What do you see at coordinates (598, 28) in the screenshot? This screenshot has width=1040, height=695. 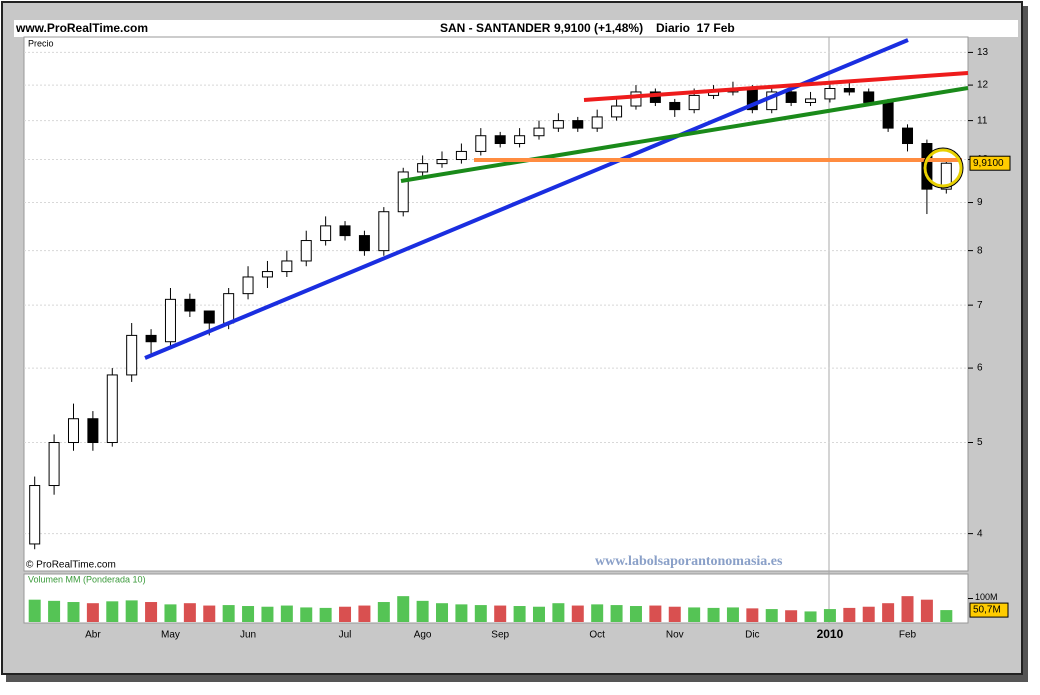 I see `subtitle: 9,9100 (+1,48%)` at bounding box center [598, 28].